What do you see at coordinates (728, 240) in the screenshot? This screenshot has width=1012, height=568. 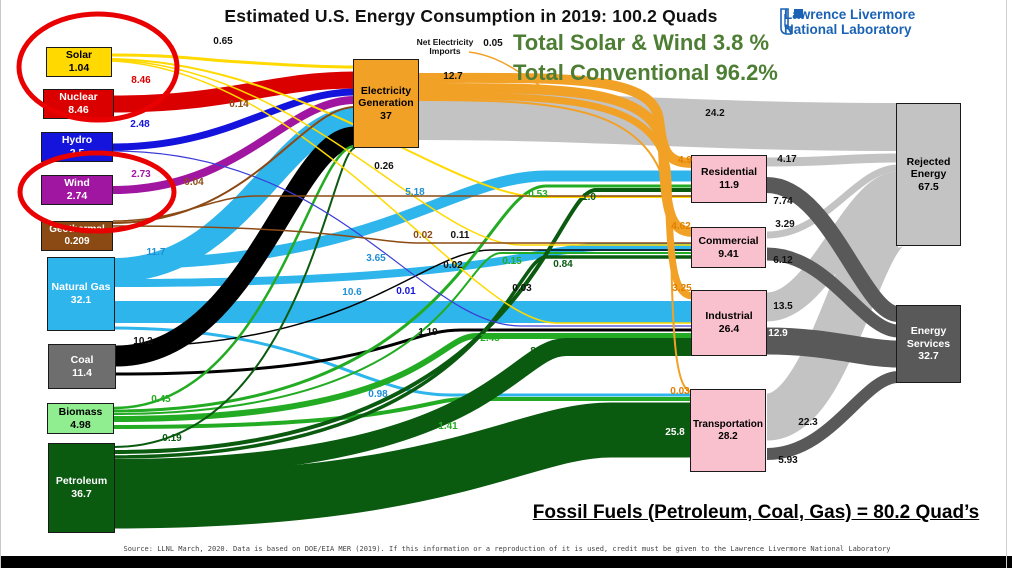 I see `node-commercial-label: Commercial` at bounding box center [728, 240].